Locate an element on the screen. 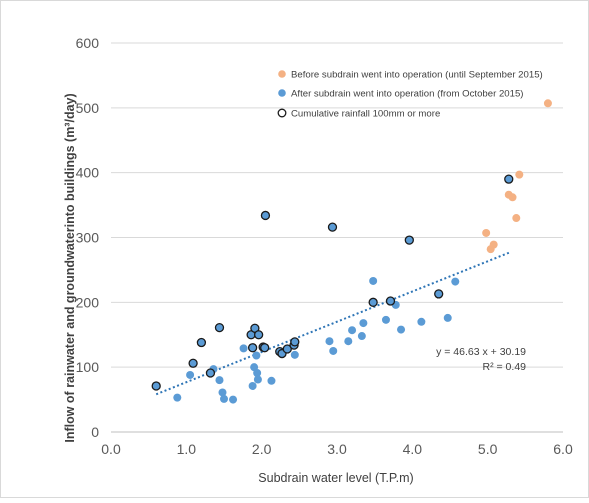 The image size is (589, 503). x-tick-label: 0.0 is located at coordinates (111, 449).